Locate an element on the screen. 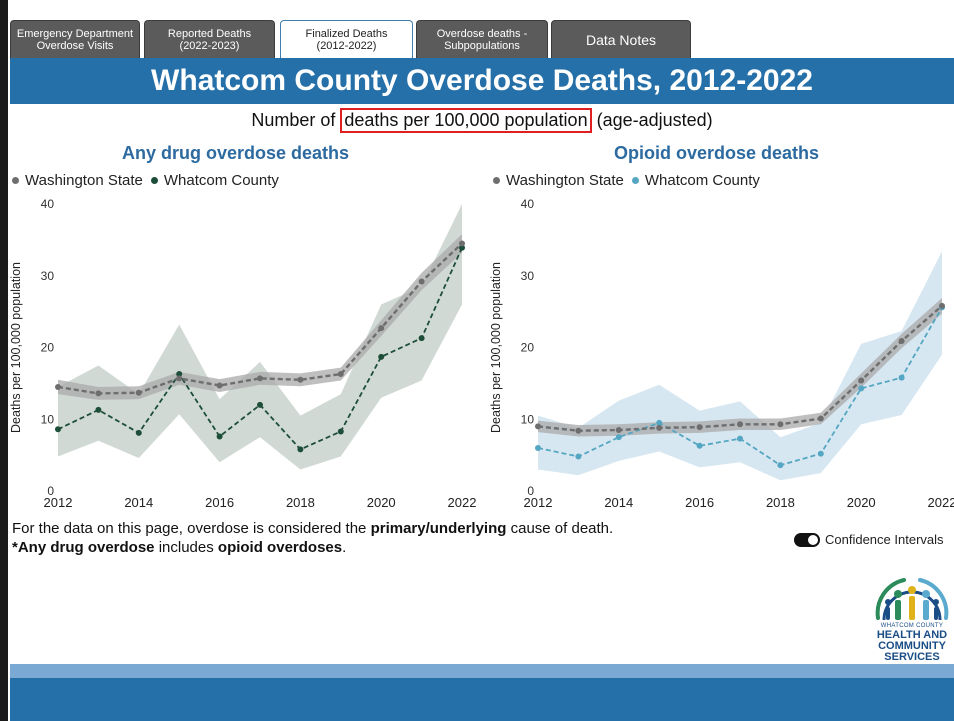 The width and height of the screenshot is (954, 721). county-confidence-band is located at coordinates (740, 366).